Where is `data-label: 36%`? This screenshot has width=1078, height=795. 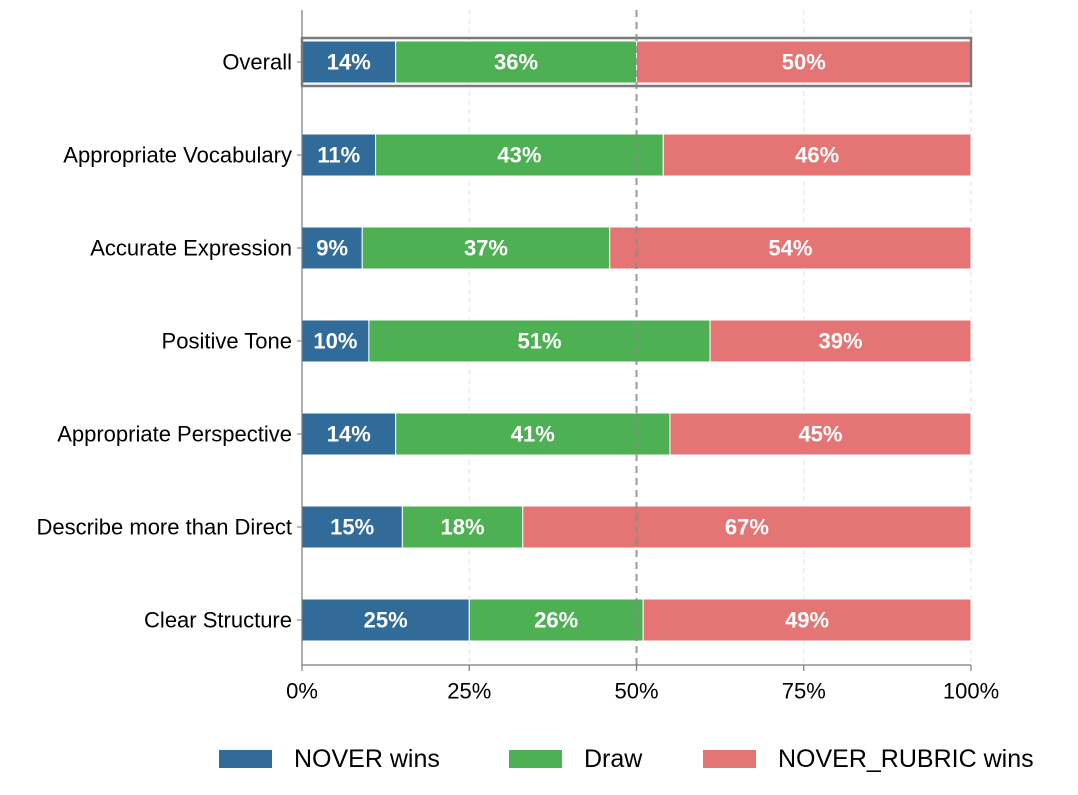 data-label: 36% is located at coordinates (516, 62).